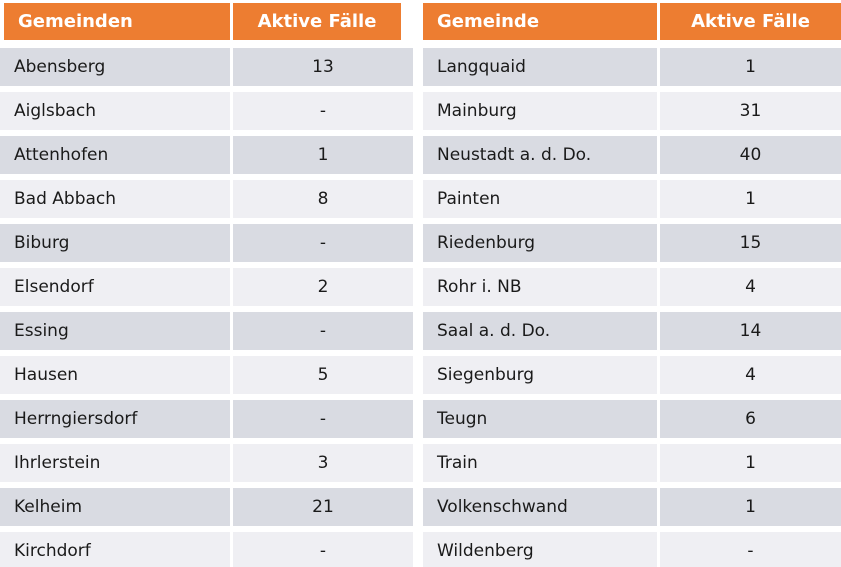  I want to click on gemeinde-name: Aiglsbach, so click(115, 111).